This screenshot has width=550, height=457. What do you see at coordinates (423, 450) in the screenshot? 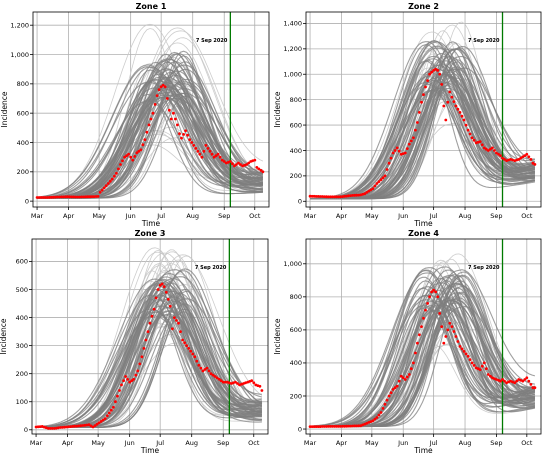
I see `zone-4-x-axis-label: Time` at bounding box center [423, 450].